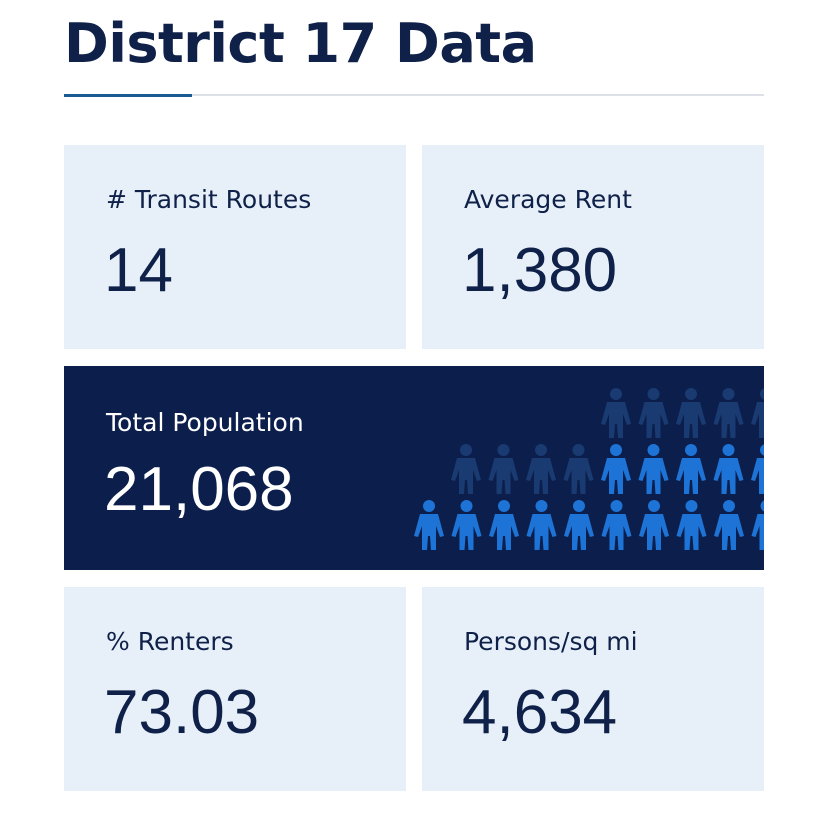  Describe the element at coordinates (551, 641) in the screenshot. I see `stat-label: Persons/sq mi` at that location.